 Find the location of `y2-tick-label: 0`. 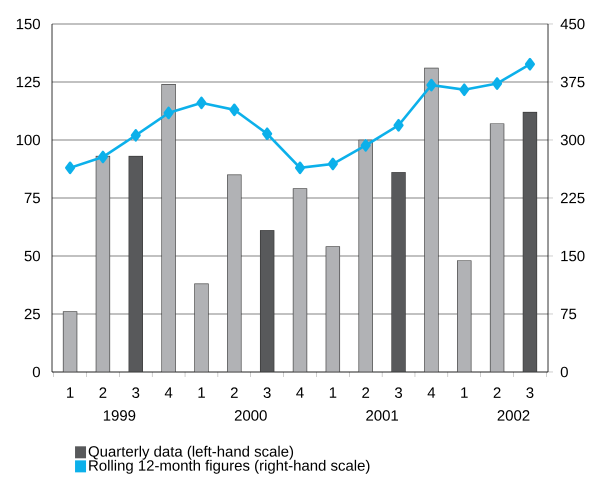

y2-tick-label: 0 is located at coordinates (564, 372).